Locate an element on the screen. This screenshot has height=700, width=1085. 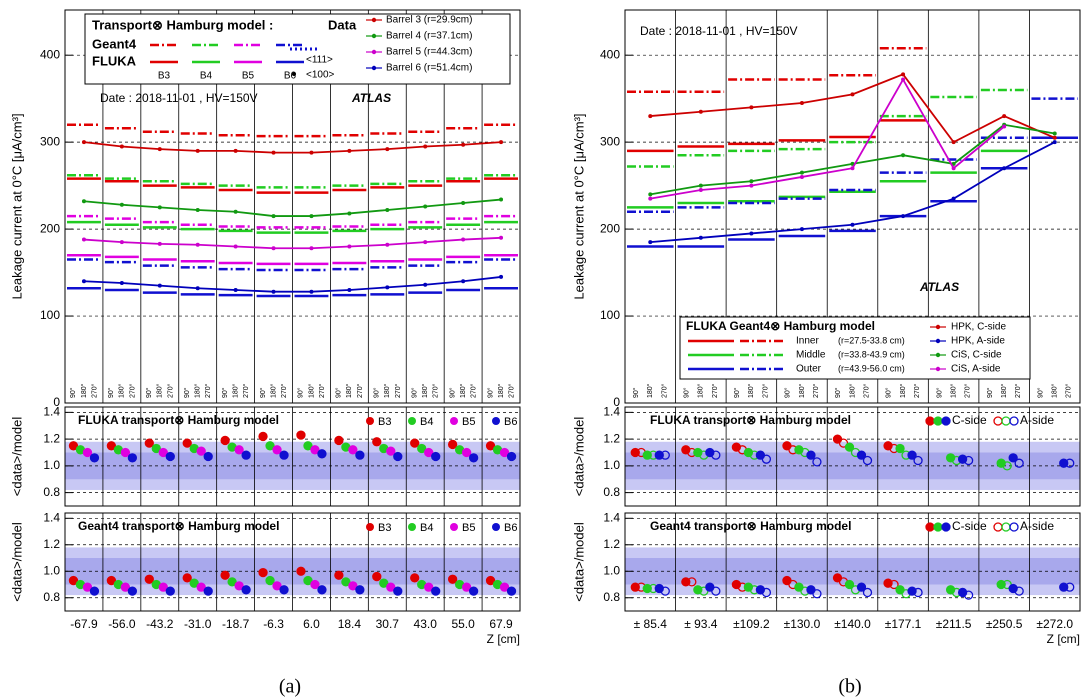
x-tick-label: ±140.0 is located at coordinates (852, 624).